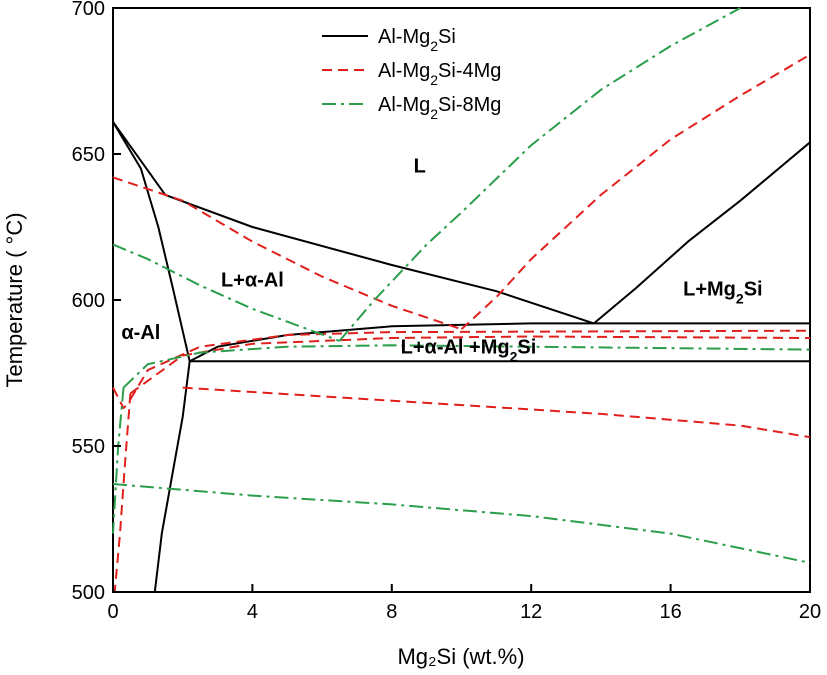 Image resolution: width=827 pixels, height=675 pixels. I want to click on y-tick-label: 500, so click(88, 593).